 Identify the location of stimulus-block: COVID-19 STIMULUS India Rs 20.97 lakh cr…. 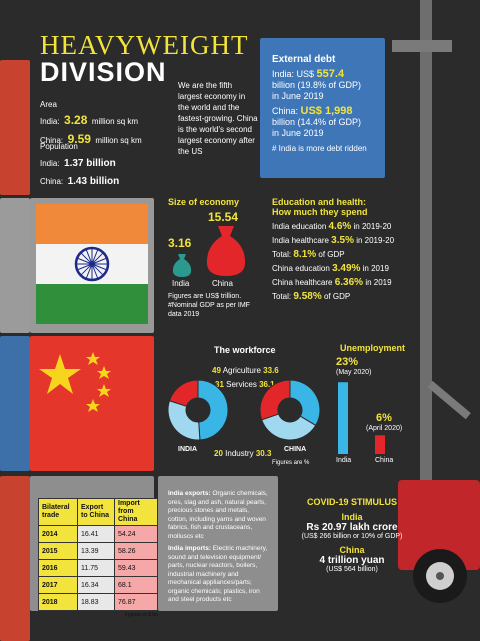
(352, 535).